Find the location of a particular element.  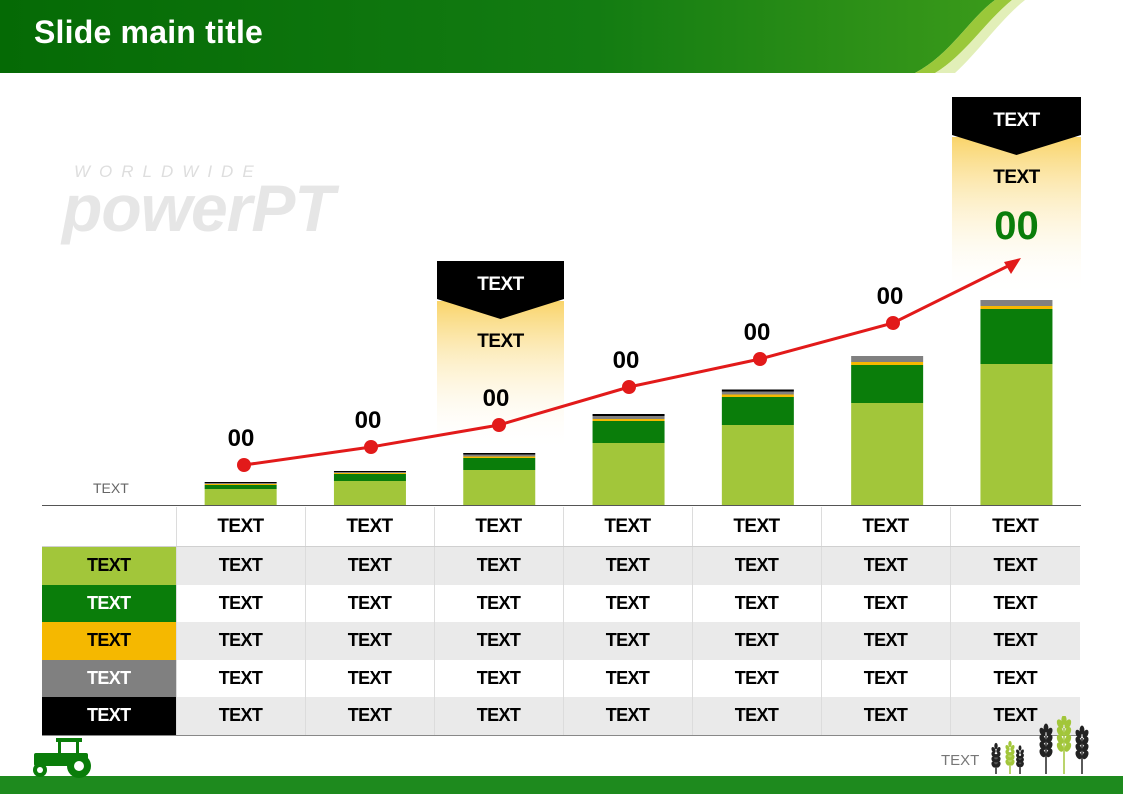

page-title: Slide main title is located at coordinates (149, 32).